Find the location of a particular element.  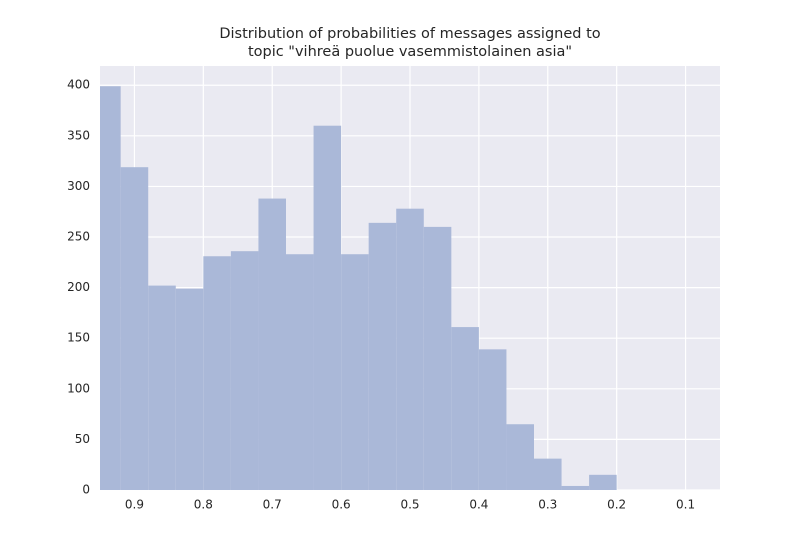

y-tick-label: 250 is located at coordinates (78, 237).